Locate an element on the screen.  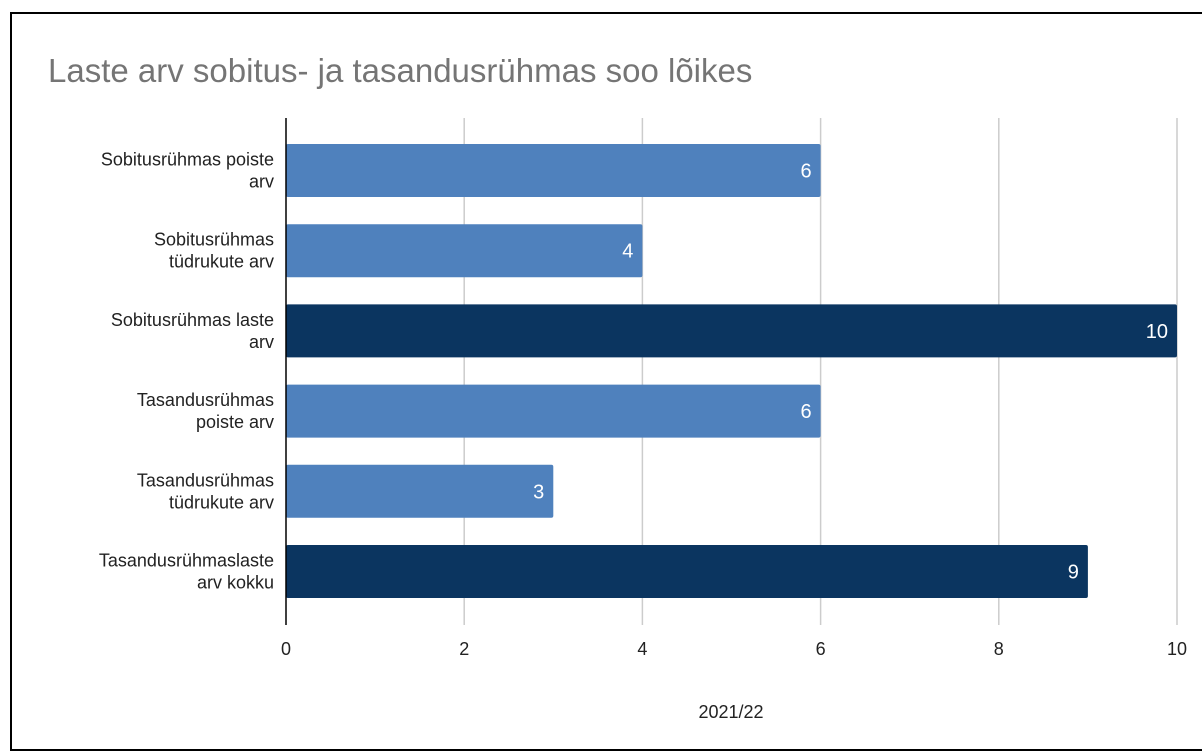
x-tick-label: 8 is located at coordinates (999, 649).